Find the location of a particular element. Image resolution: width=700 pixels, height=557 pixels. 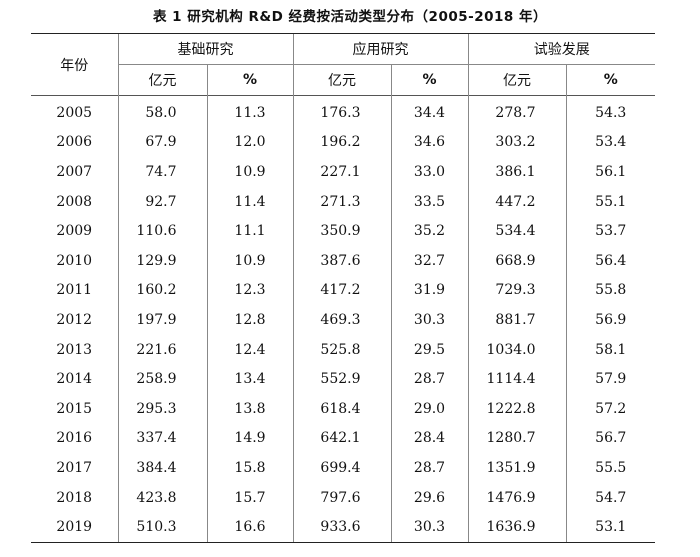

table-row: 2007 74.7 10.9 227.1 33.0 386.1 56.1 is located at coordinates (343, 172).